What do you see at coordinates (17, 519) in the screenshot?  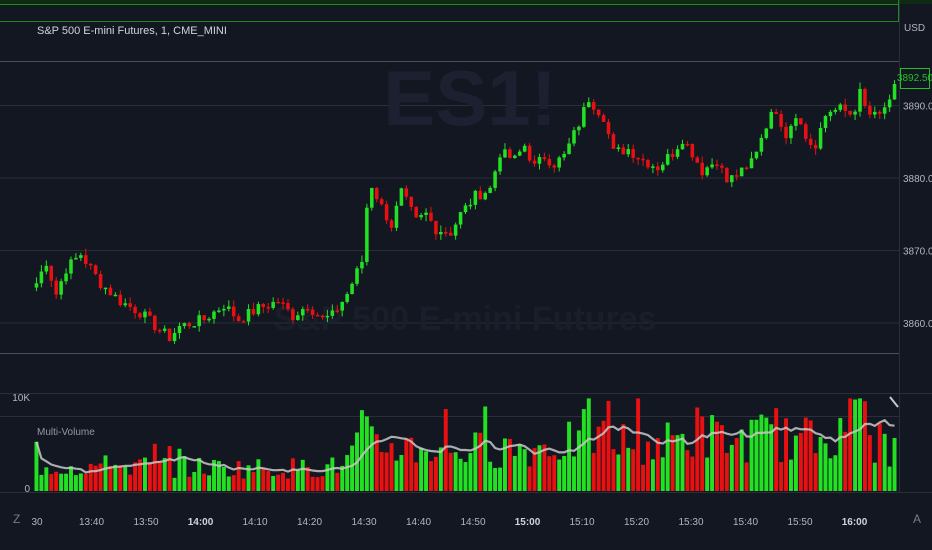 I see `timezone-button: Z` at bounding box center [17, 519].